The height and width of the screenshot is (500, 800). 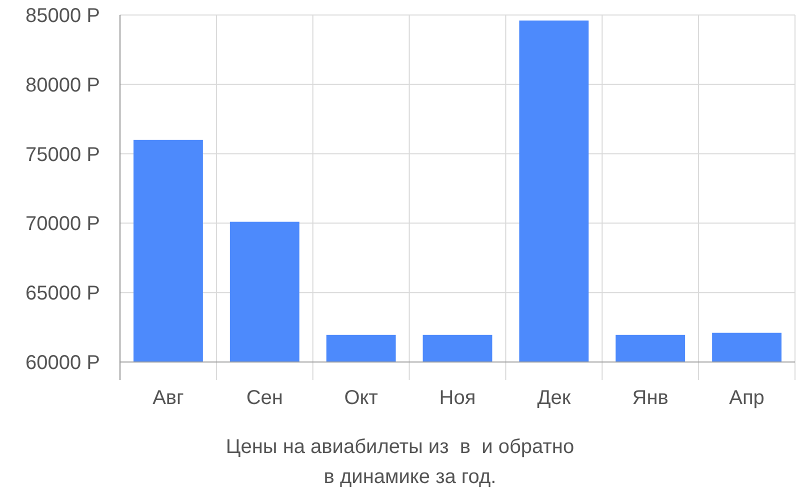 What do you see at coordinates (410, 477) in the screenshot?
I see `text: в динамике за год.` at bounding box center [410, 477].